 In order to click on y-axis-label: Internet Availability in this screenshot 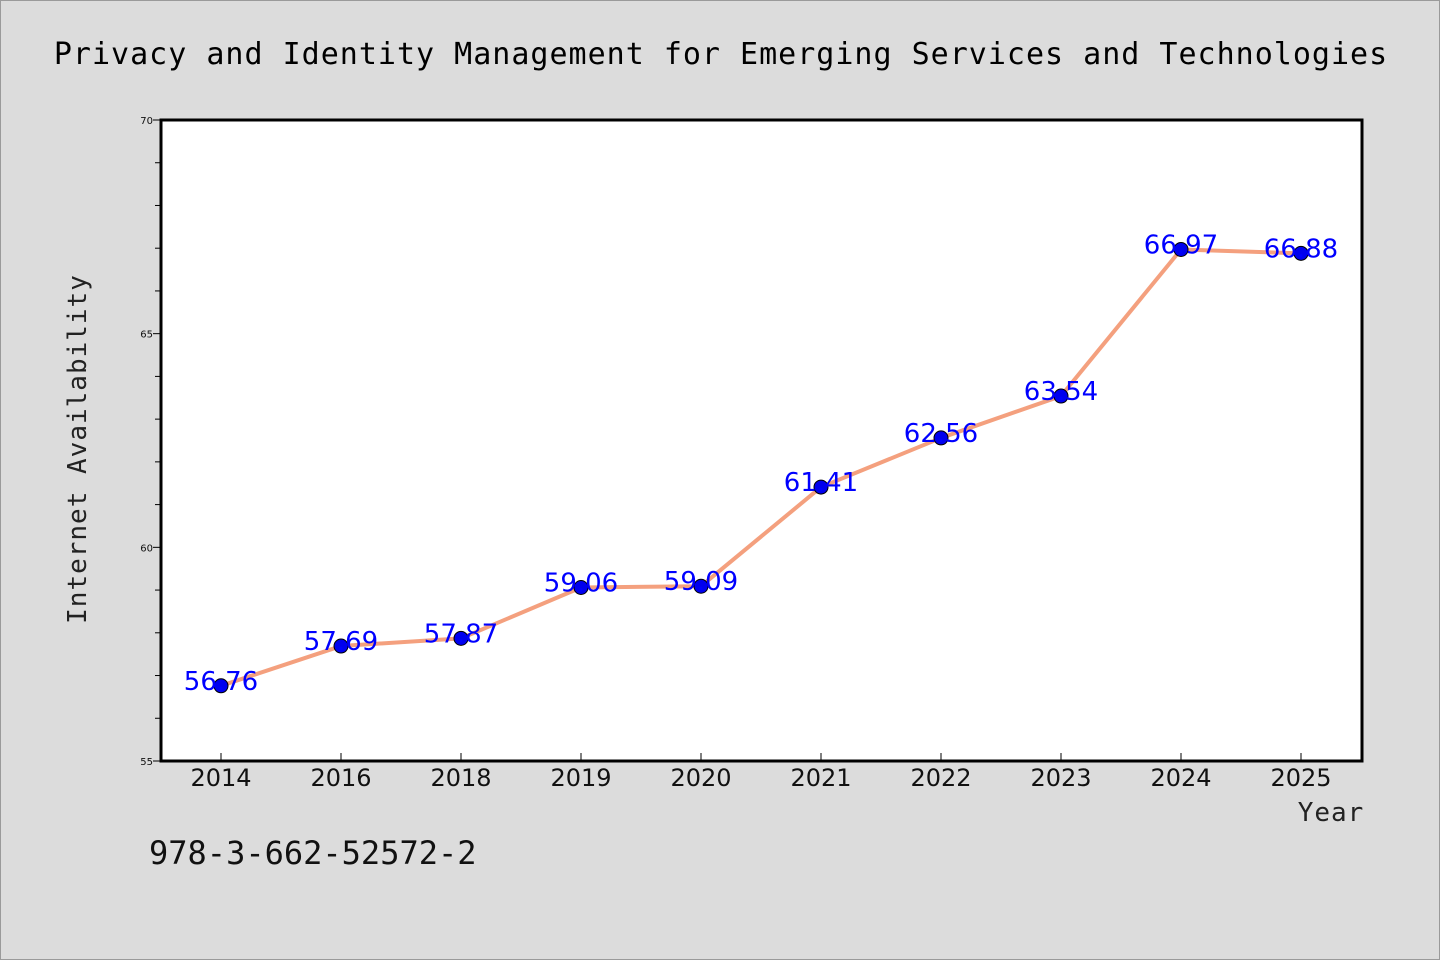, I will do `click(78, 449)`.